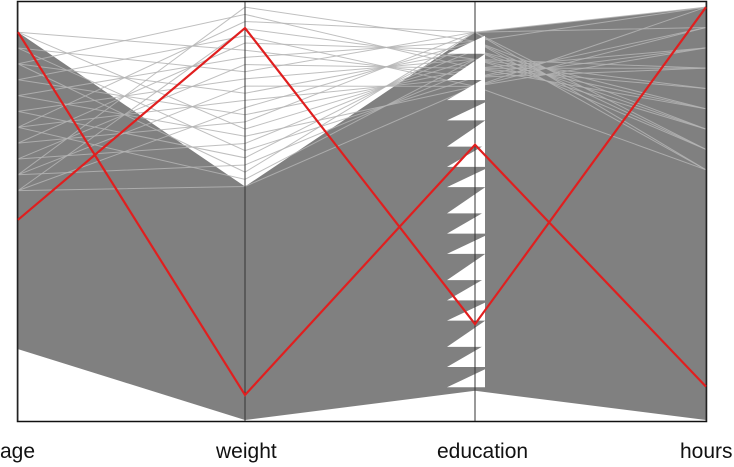 The height and width of the screenshot is (467, 734). I want to click on axis-label-weight: weight, so click(246, 451).